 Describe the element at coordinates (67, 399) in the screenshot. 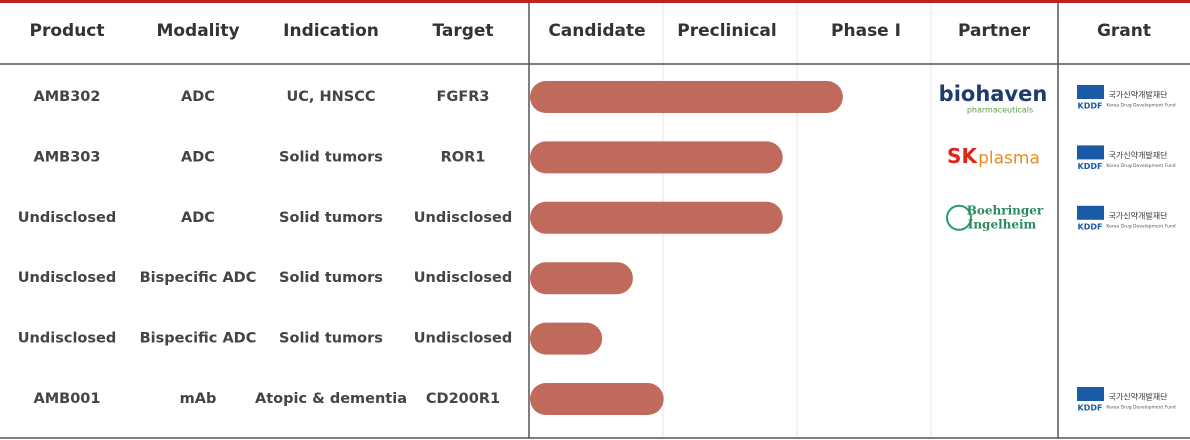

I see `product-cell: AMB001` at that location.